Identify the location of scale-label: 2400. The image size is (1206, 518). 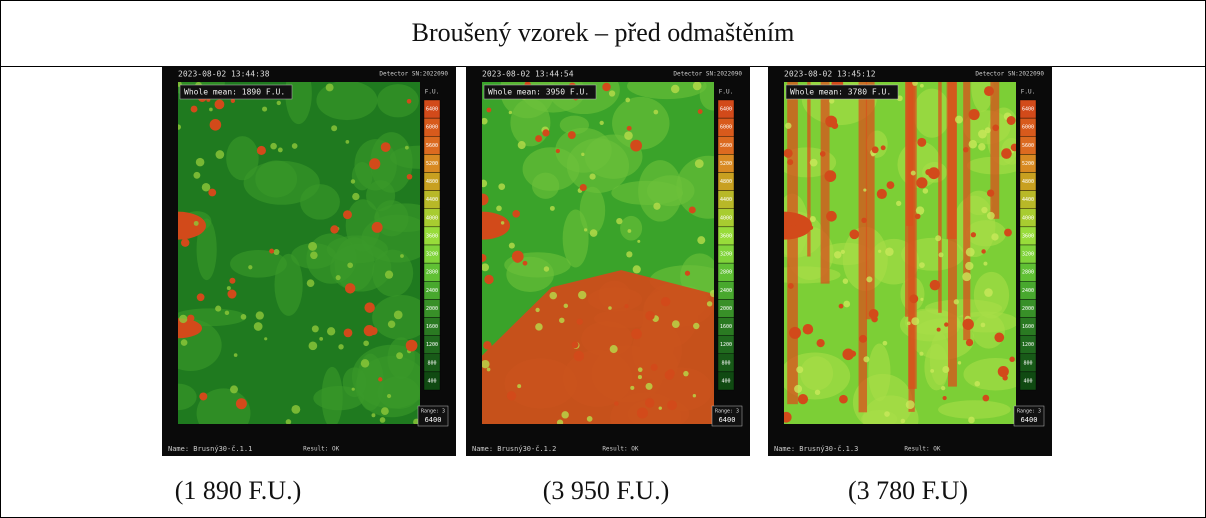
(1028, 291).